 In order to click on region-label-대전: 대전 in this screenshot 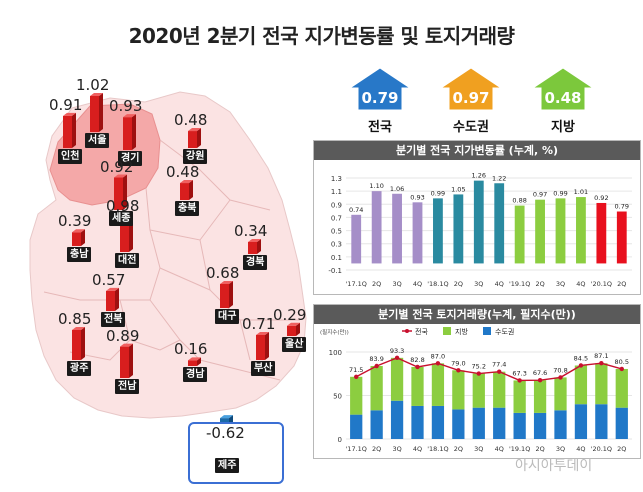, I will do `click(127, 260)`.